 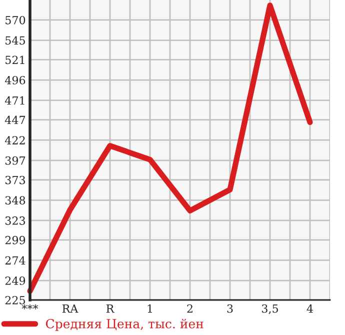 I want to click on legend-label: Средняя Цена, тыс. йен, so click(x=125, y=324).